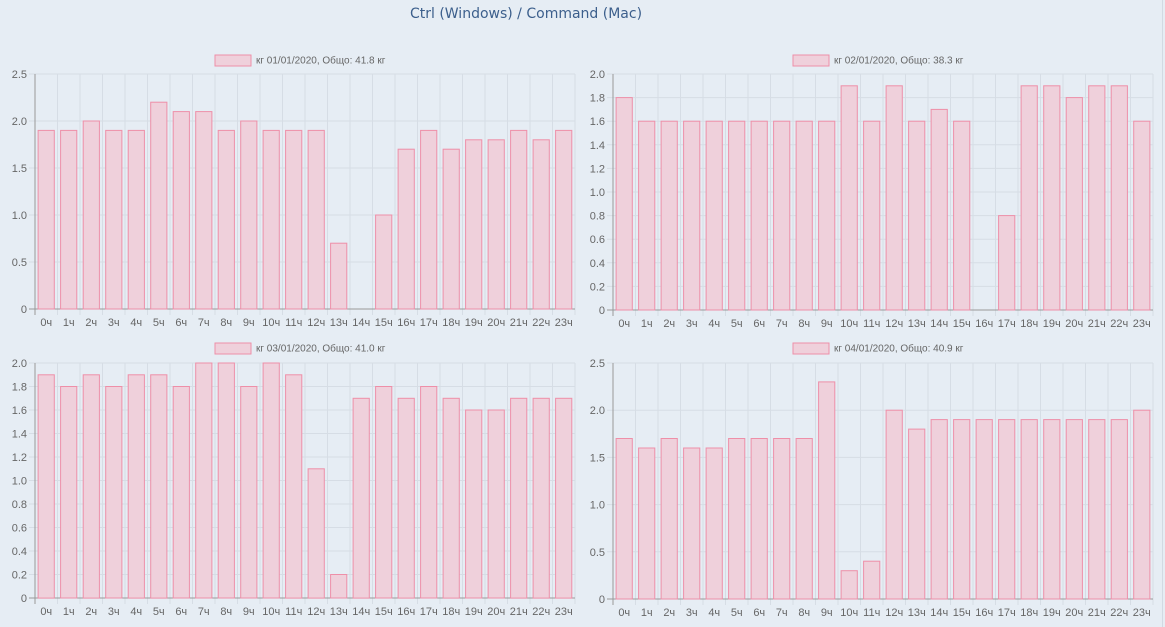  What do you see at coordinates (159, 486) in the screenshot?
I see `bar-5ч` at bounding box center [159, 486].